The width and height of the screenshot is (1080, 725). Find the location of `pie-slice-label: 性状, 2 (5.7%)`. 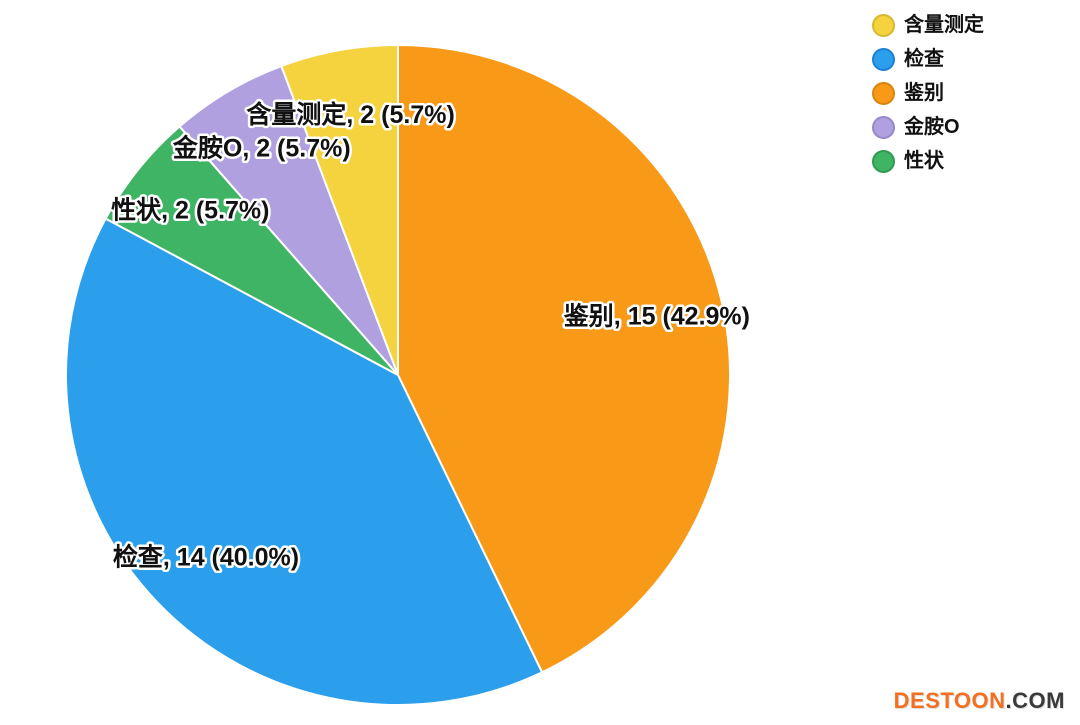

pie-slice-label: 性状, 2 (5.7%) is located at coordinates (190, 210).